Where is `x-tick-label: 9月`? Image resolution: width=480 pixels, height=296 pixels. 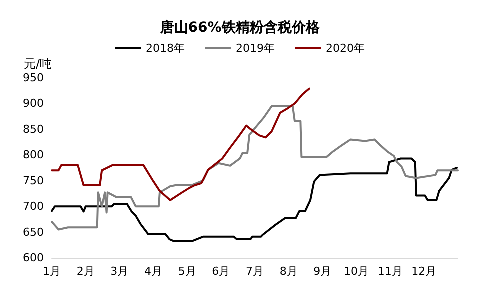 x-tick-label: 9月 is located at coordinates (323, 271).